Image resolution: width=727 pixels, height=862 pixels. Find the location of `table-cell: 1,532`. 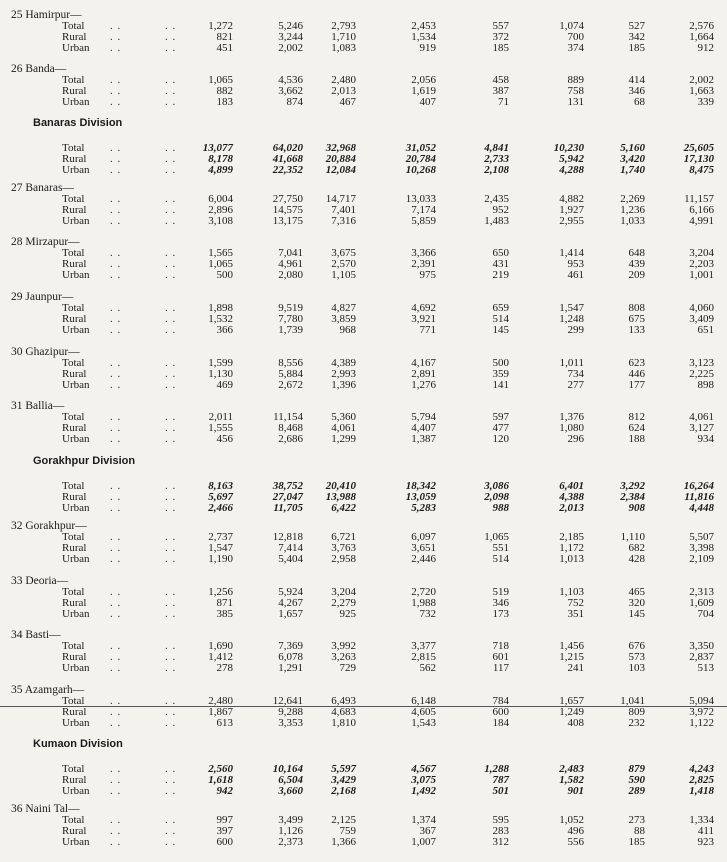

table-cell: 1,532 is located at coordinates (220, 319).